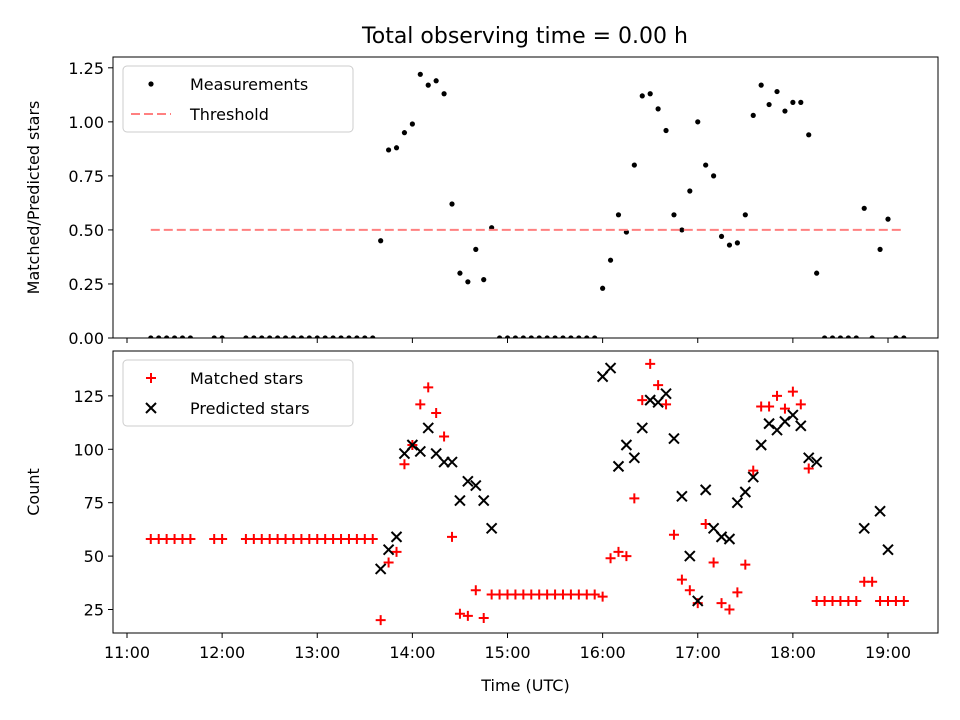  What do you see at coordinates (603, 652) in the screenshot?
I see `x-tick-label: 16:00` at bounding box center [603, 652].